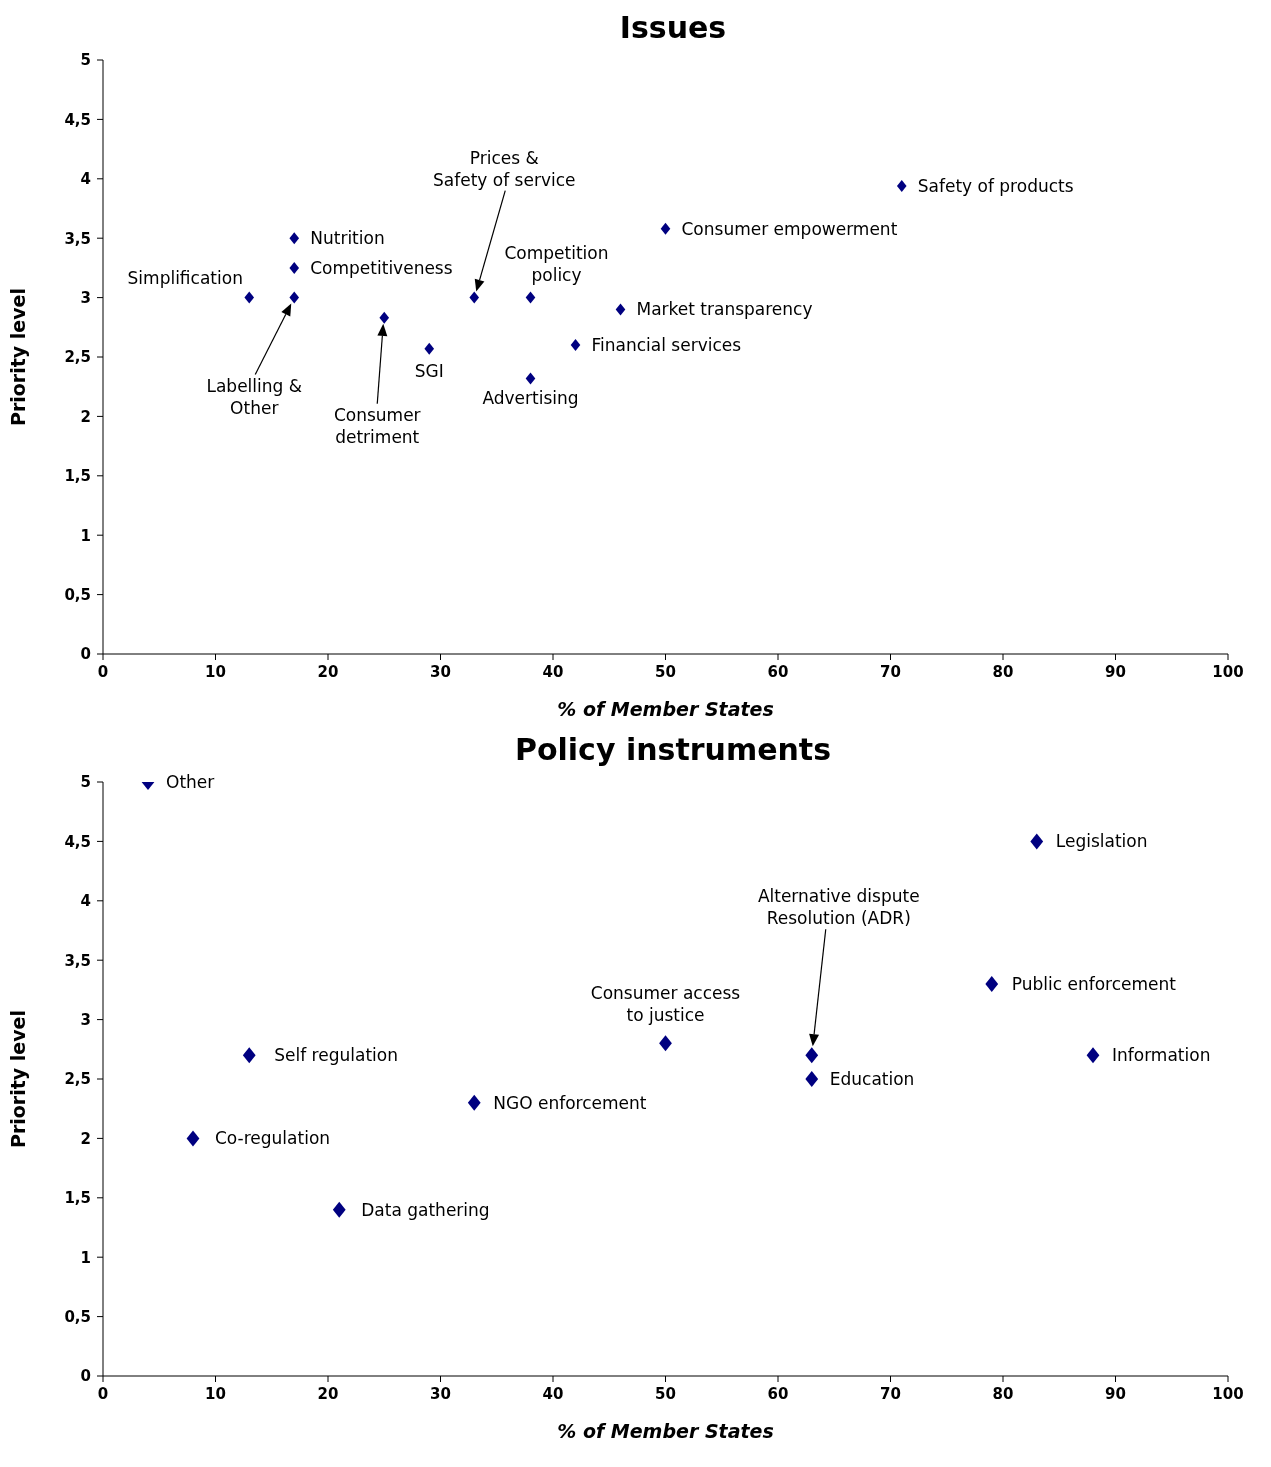 This screenshot has width=1271, height=1467. I want to click on annotation: Public enforcement, so click(1094, 983).